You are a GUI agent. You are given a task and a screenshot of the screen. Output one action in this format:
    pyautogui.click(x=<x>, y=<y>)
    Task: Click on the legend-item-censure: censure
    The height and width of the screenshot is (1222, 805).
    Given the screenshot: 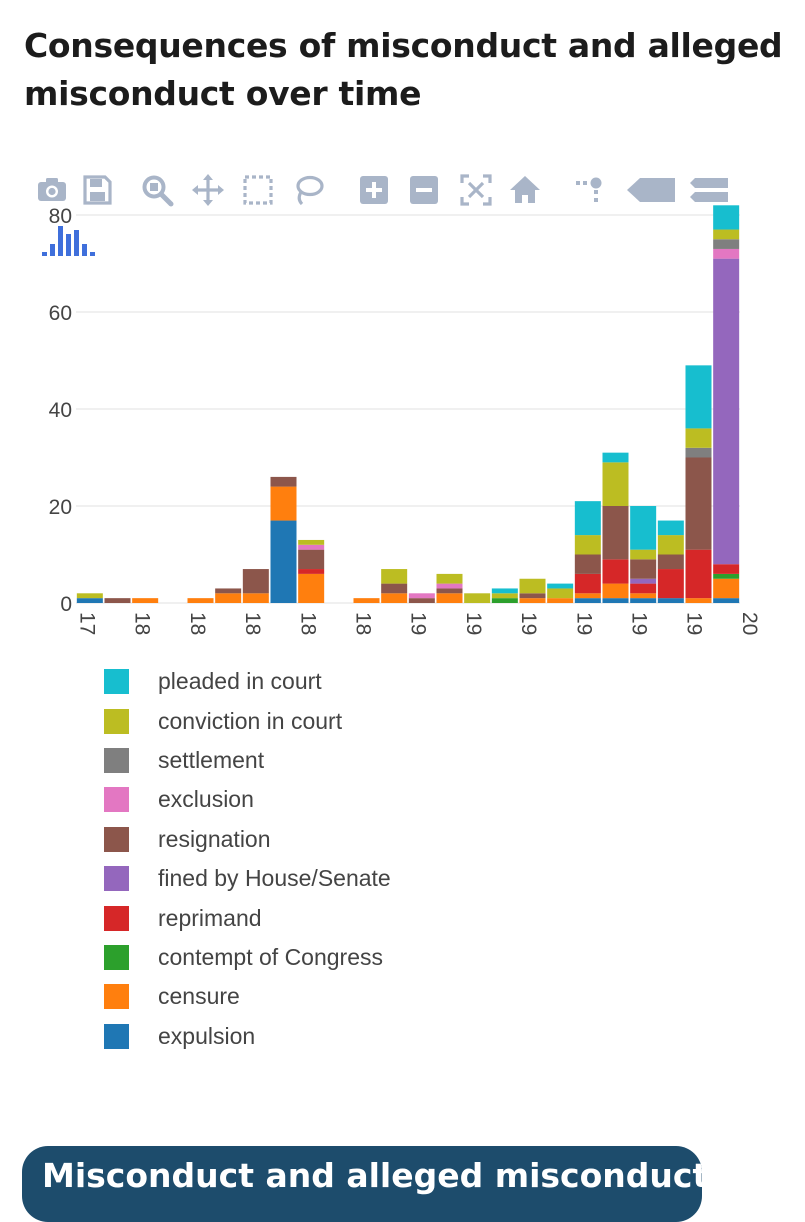 What is the action you would take?
    pyautogui.click(x=404, y=996)
    